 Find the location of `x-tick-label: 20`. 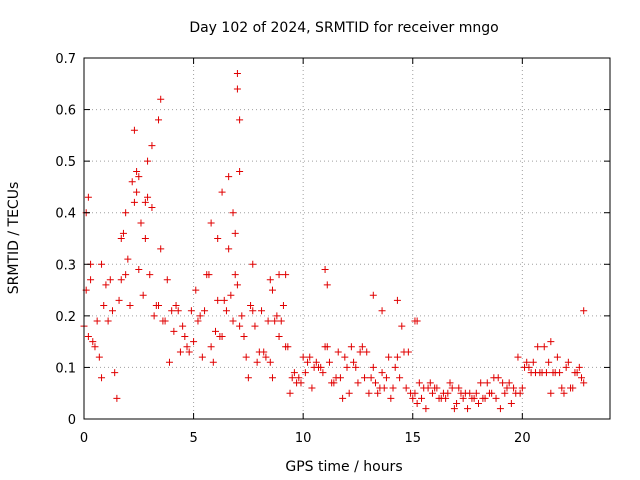

x-tick-label: 20 is located at coordinates (522, 438).